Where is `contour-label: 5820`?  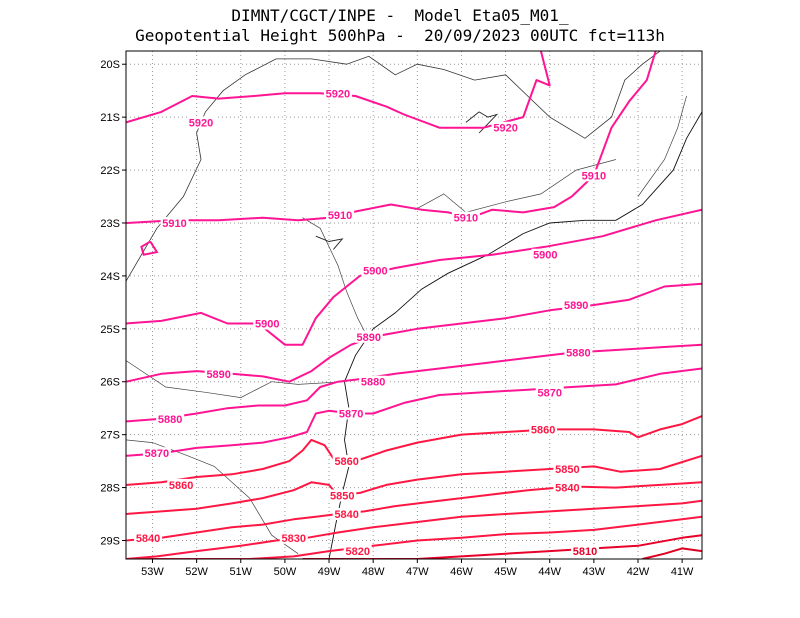
contour-label: 5820 is located at coordinates (357, 552).